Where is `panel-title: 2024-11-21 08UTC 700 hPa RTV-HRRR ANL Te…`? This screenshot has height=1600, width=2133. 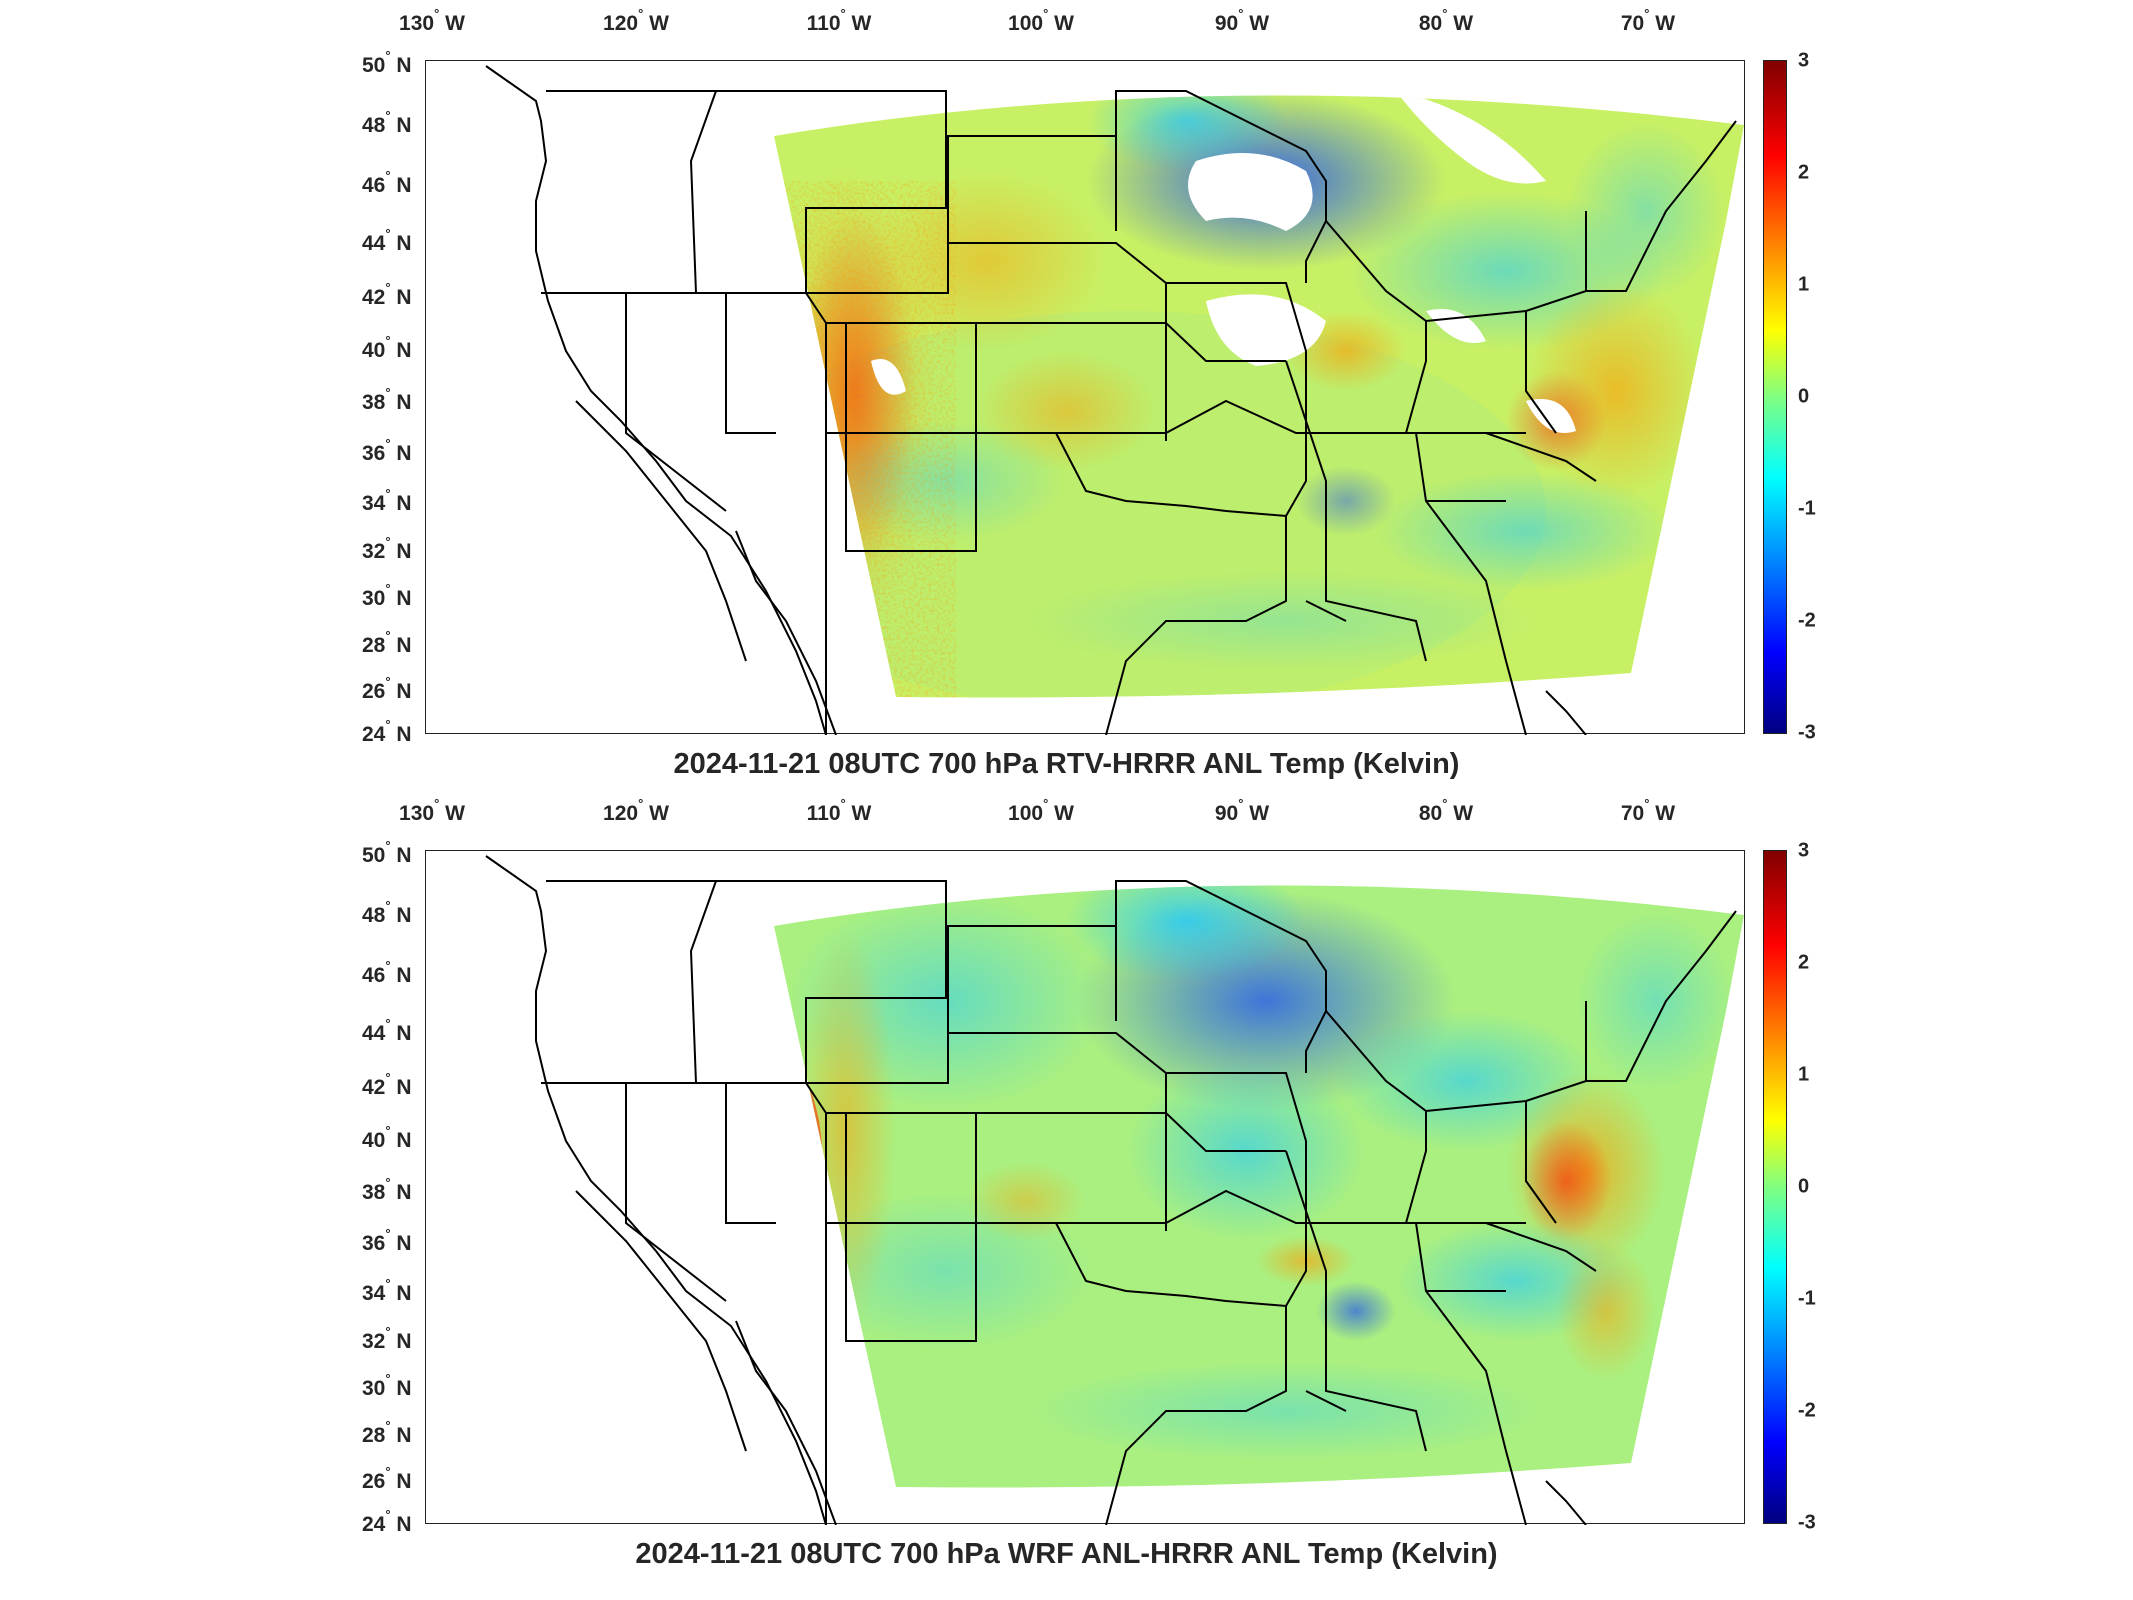 panel-title: 2024-11-21 08UTC 700 hPa RTV-HRRR ANL Te… is located at coordinates (1066, 764).